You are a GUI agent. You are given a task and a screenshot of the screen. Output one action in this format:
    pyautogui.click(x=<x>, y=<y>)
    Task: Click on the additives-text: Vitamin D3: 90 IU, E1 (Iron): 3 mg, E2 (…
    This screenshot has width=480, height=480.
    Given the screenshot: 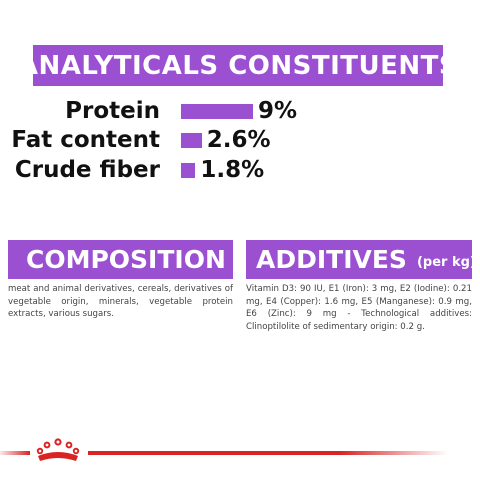 What is the action you would take?
    pyautogui.click(x=359, y=308)
    